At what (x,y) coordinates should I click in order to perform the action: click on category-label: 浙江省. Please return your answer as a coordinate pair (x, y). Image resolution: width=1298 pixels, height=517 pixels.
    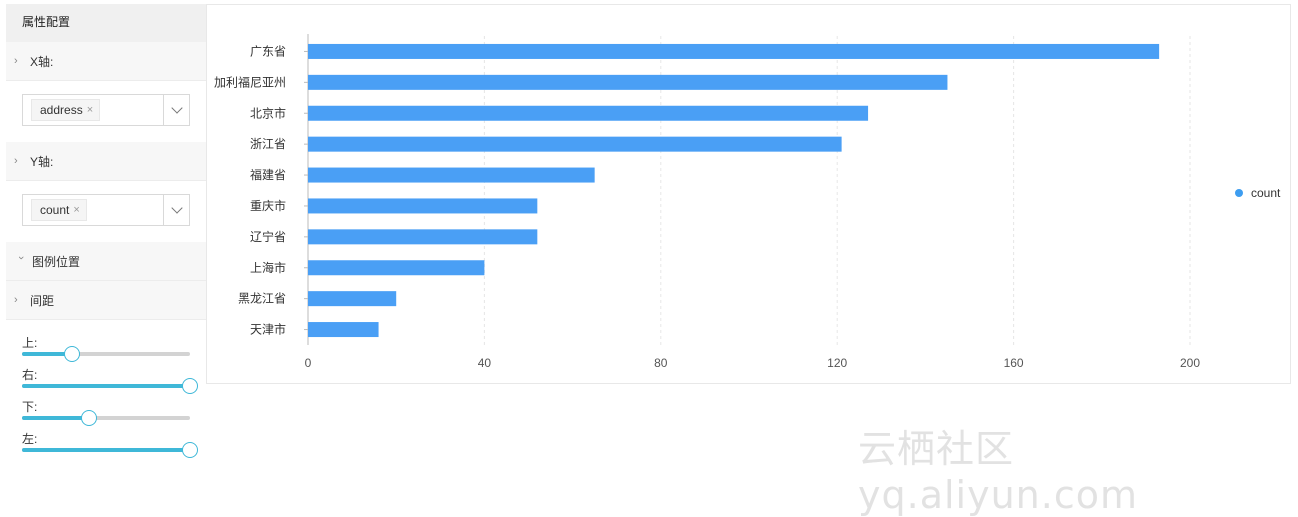
    Looking at the image, I should click on (268, 144).